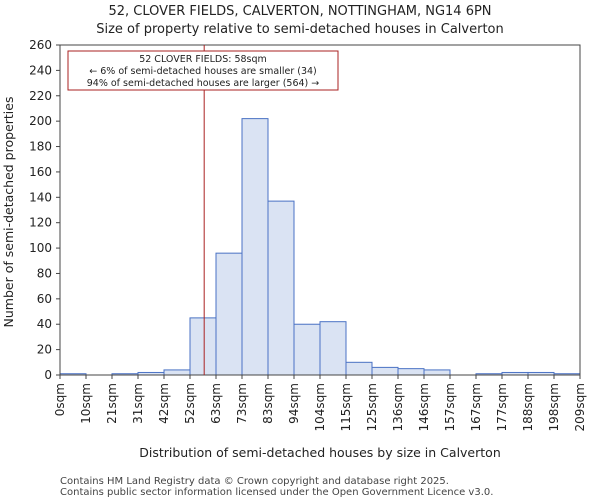 This screenshot has width=600, height=500. Describe the element at coordinates (44, 324) in the screenshot. I see `y-tick-label: 40` at that location.